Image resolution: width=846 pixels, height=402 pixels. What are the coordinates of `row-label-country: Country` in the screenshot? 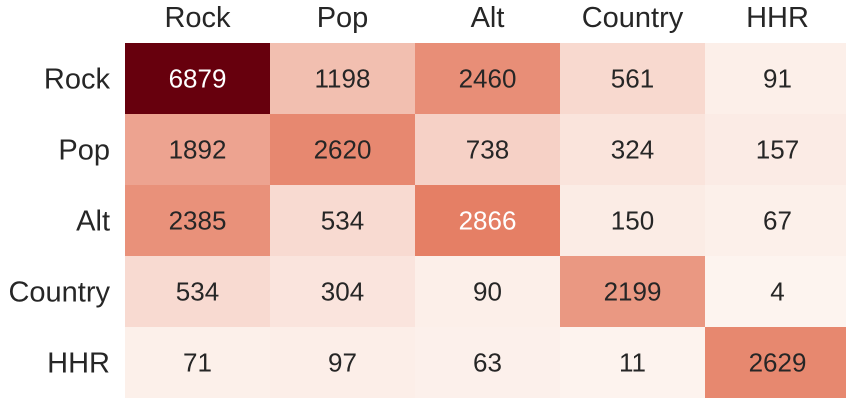 It's located at (59, 293).